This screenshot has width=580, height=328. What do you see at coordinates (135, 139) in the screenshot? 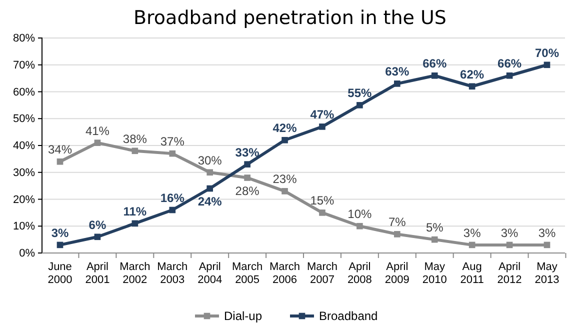
I see `data-label: 38%` at bounding box center [135, 139].